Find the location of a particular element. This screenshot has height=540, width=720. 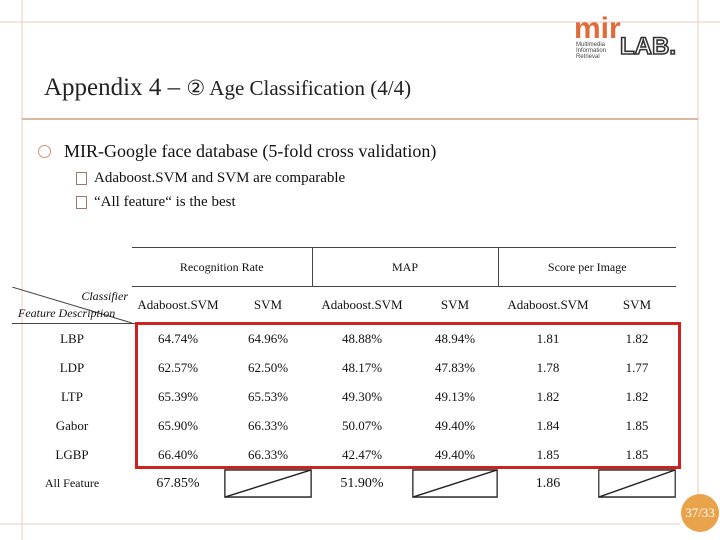

sub-bullet-text: “All feature“ is the best is located at coordinates (165, 202).